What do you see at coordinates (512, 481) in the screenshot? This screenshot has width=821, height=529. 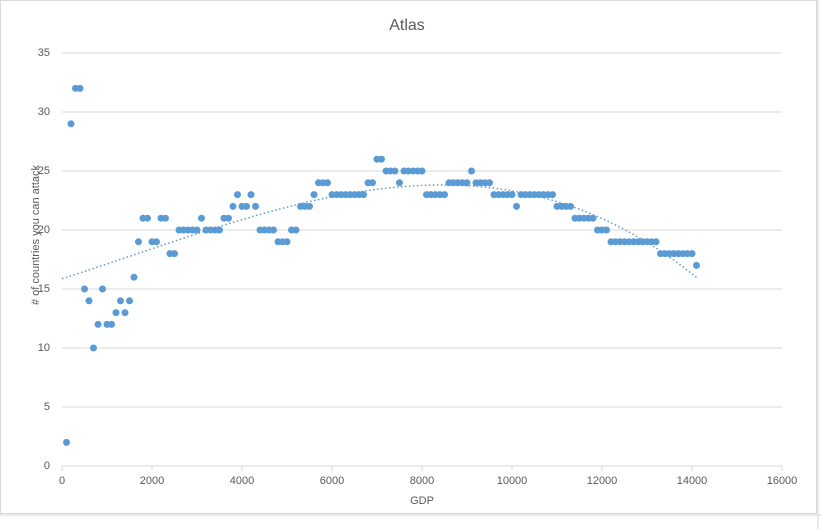 I see `x-tick-label: 10000` at bounding box center [512, 481].